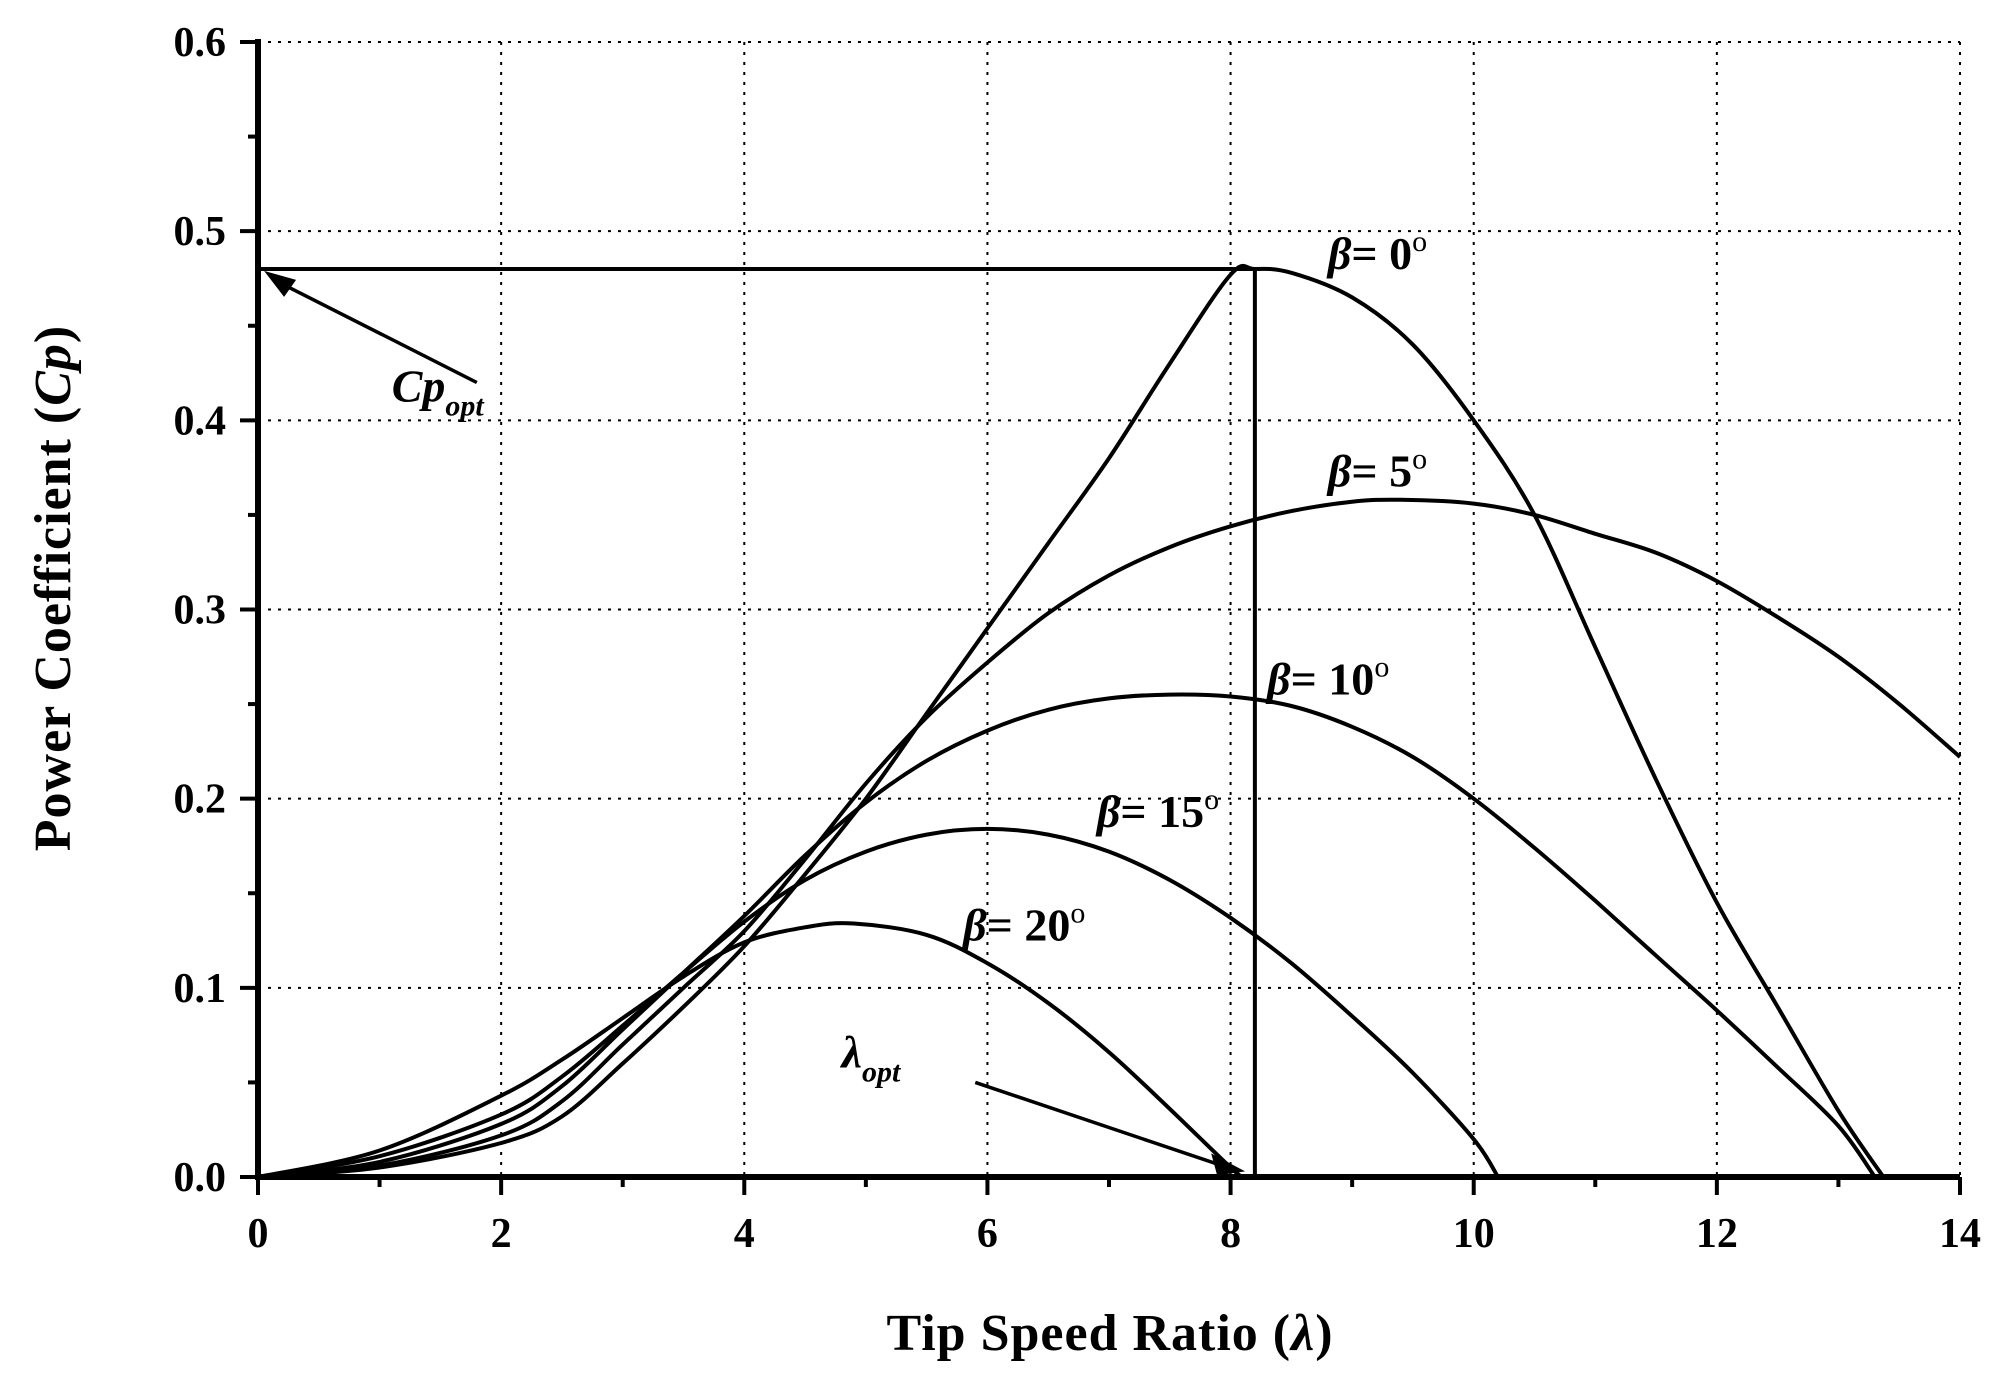 This screenshot has width=2000, height=1379. What do you see at coordinates (1376, 252) in the screenshot?
I see `label-beta-0: β= 0o` at bounding box center [1376, 252].